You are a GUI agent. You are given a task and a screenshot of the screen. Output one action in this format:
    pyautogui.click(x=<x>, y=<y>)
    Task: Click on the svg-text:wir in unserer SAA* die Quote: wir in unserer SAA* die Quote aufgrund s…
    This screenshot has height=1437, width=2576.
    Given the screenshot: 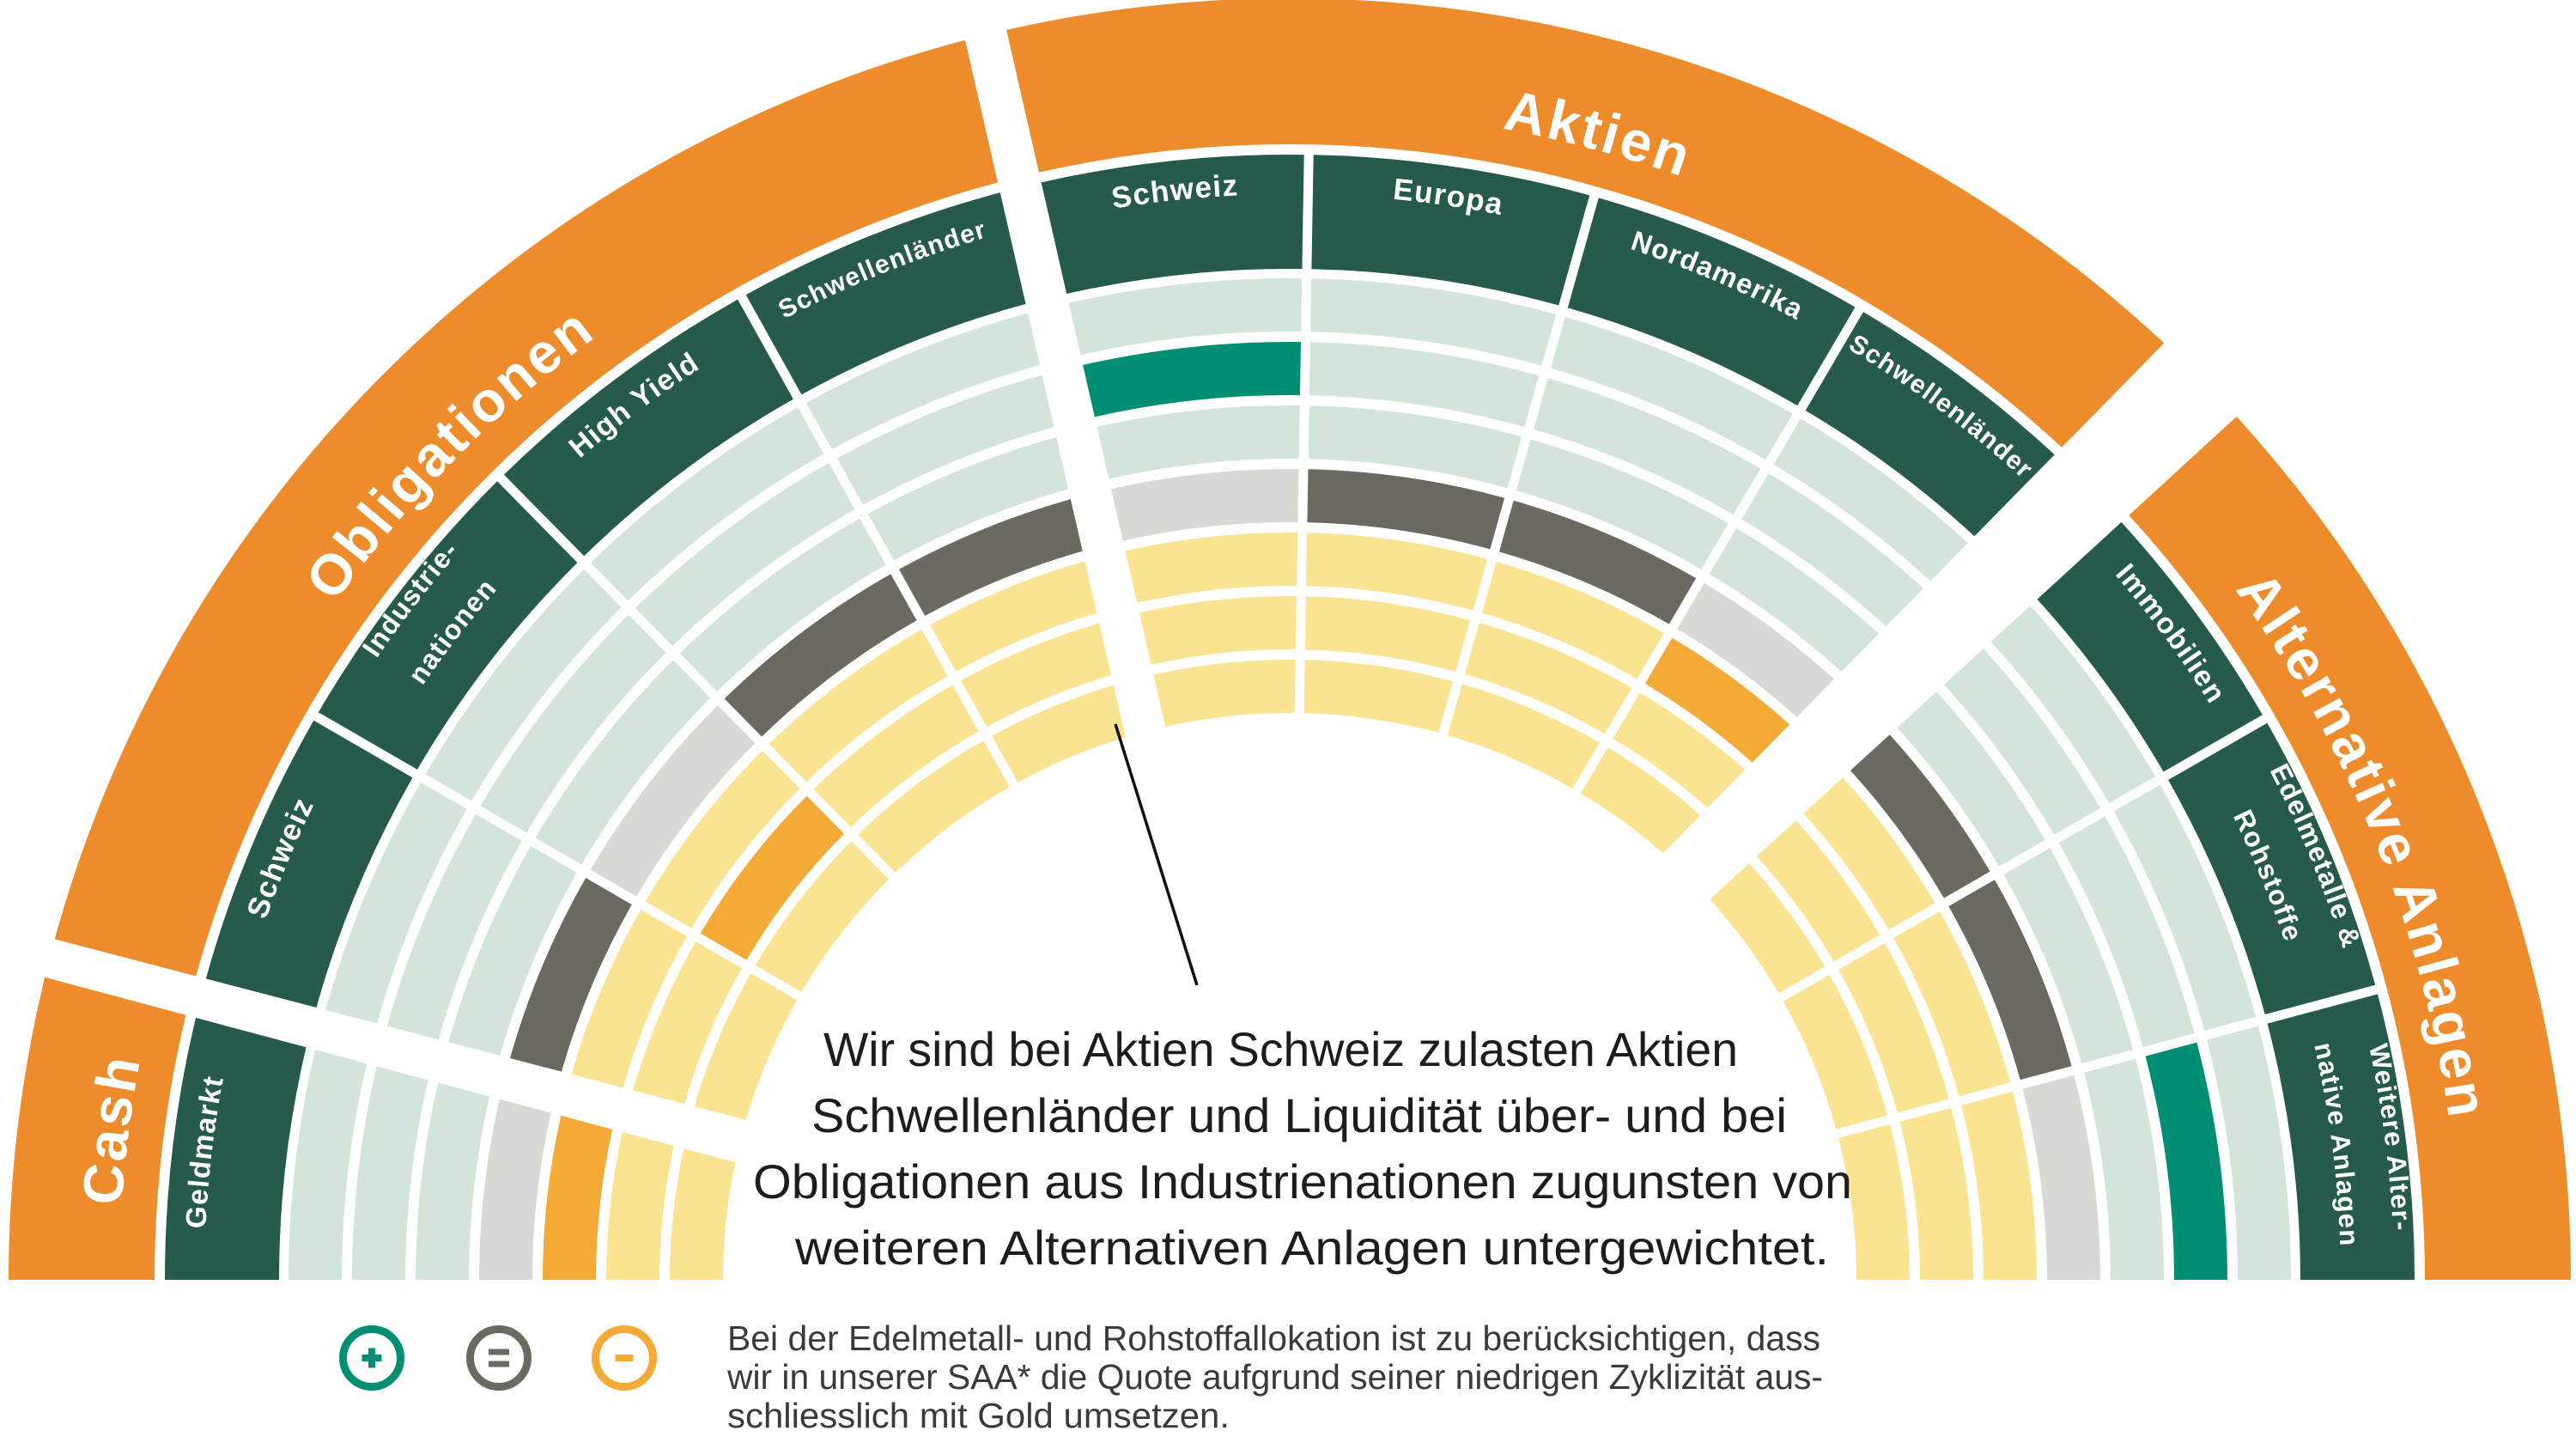 What is the action you would take?
    pyautogui.click(x=1274, y=1377)
    